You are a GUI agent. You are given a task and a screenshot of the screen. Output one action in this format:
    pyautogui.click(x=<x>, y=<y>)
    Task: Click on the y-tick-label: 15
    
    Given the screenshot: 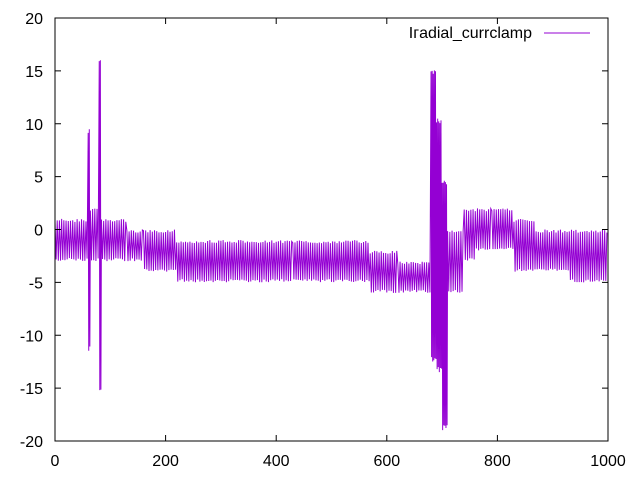 What is the action you would take?
    pyautogui.click(x=34, y=72)
    